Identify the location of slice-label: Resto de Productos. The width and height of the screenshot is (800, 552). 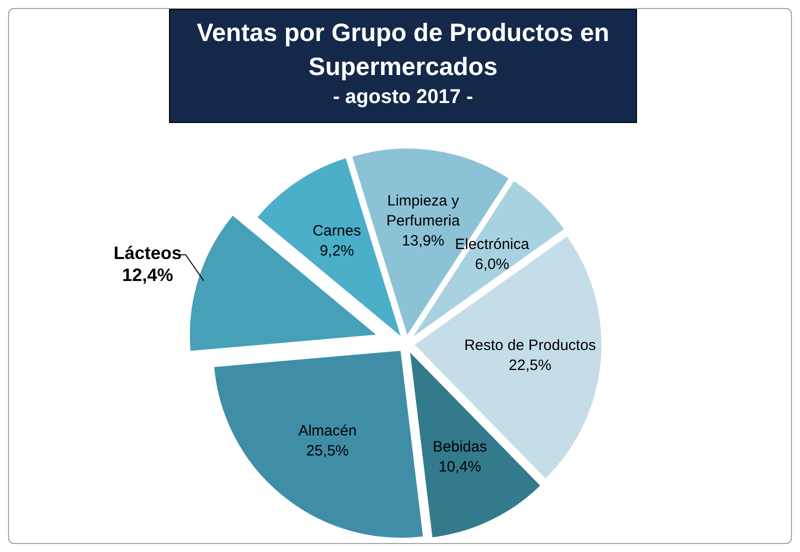
(530, 345).